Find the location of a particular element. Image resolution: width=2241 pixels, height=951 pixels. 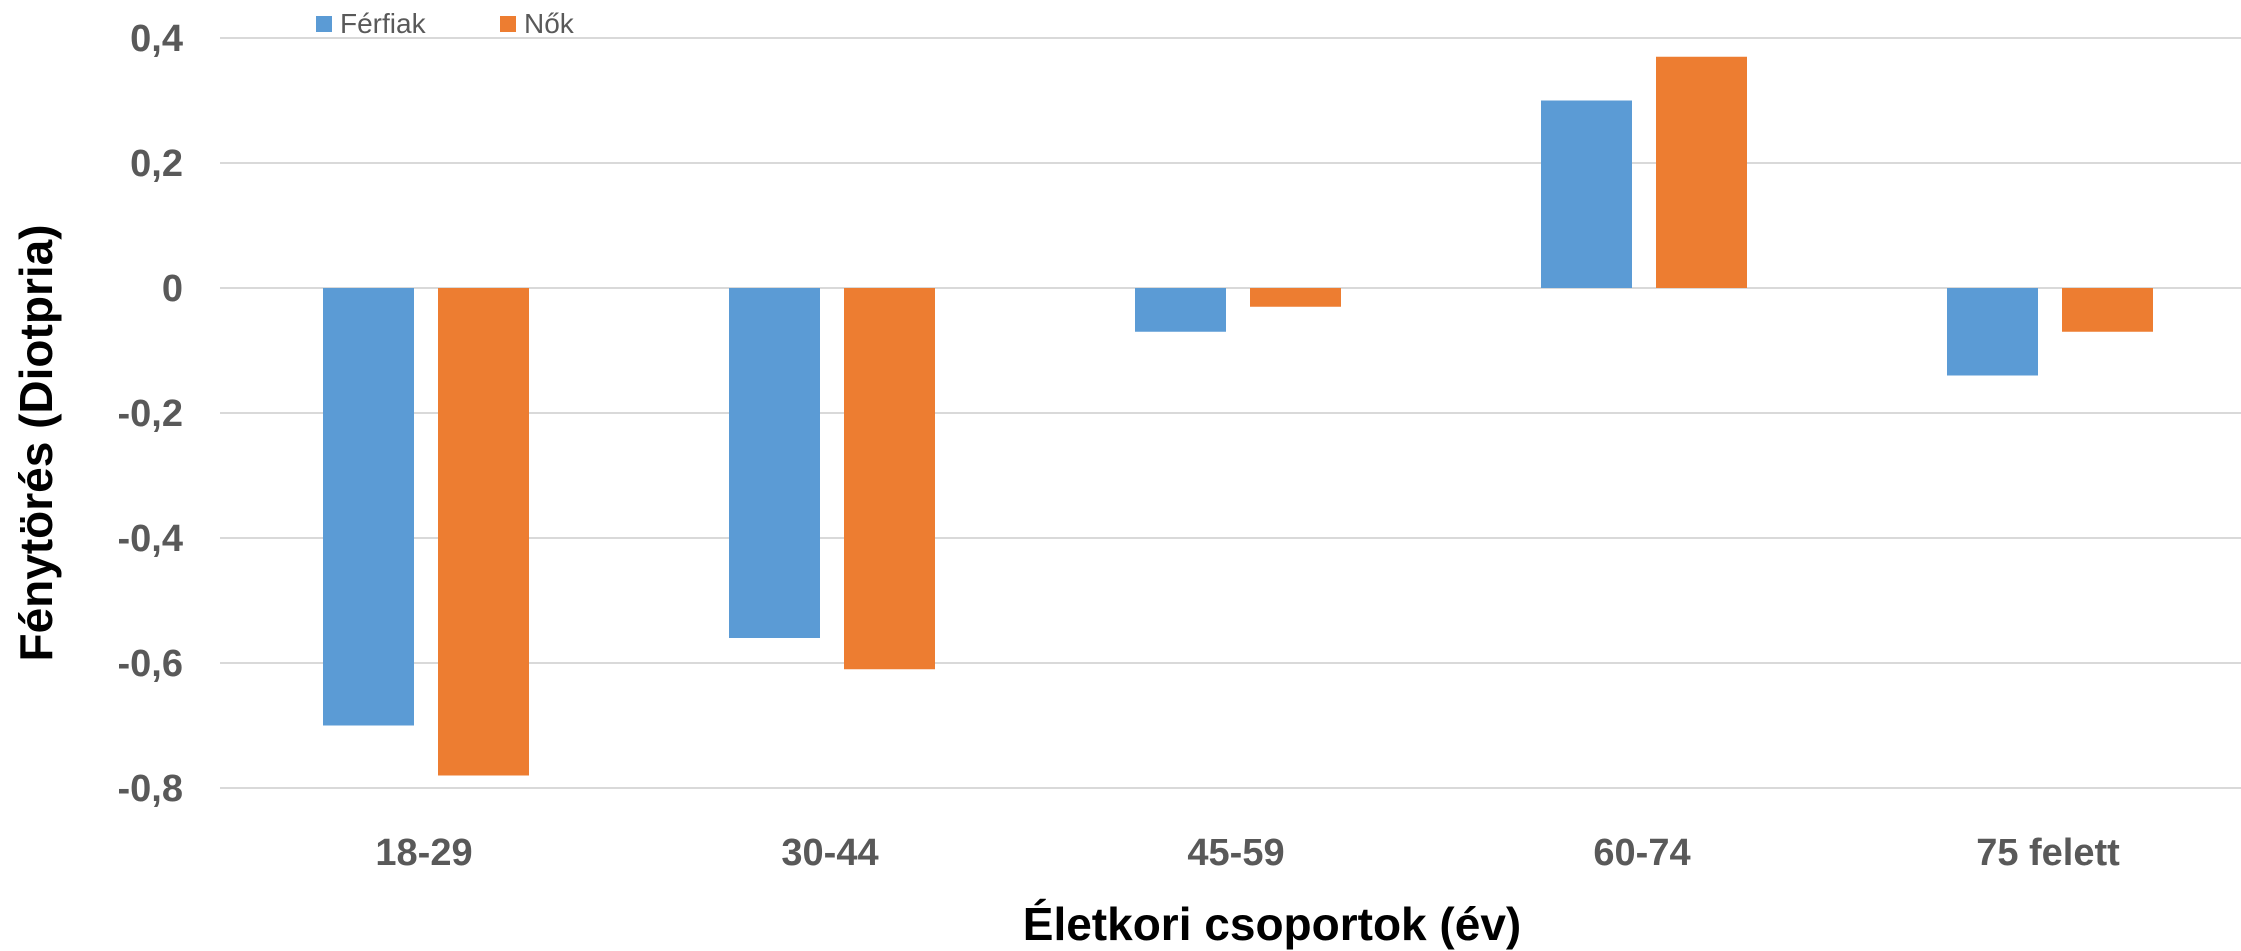

y-tick-label: 0,4 is located at coordinates (156, 39).